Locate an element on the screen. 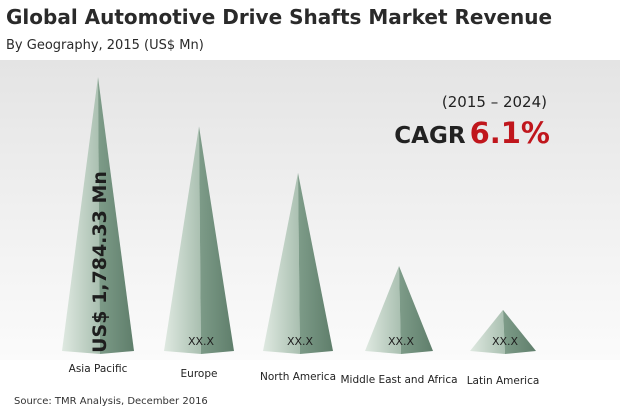 The image size is (620, 415). pyramid-asia-pacific-left-face is located at coordinates (81, 215).